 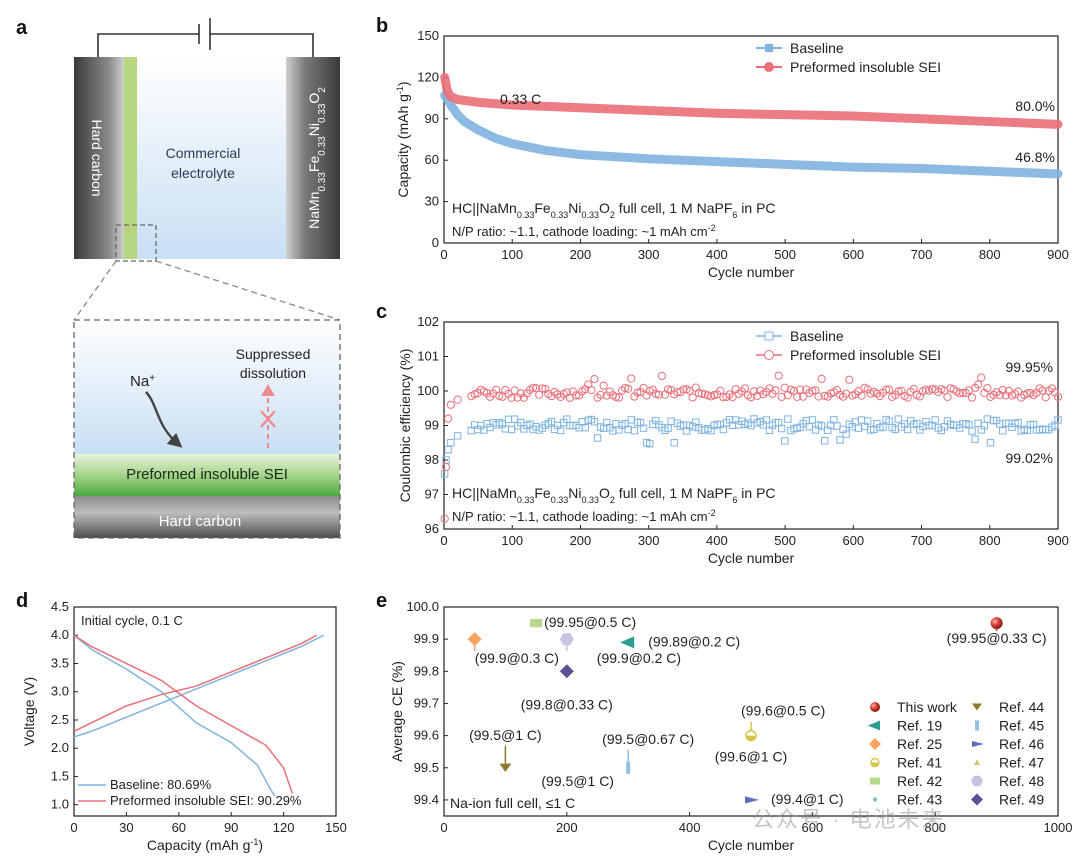 I want to click on sei-layer-label: Preformed insoluble SEI, so click(x=207, y=474).